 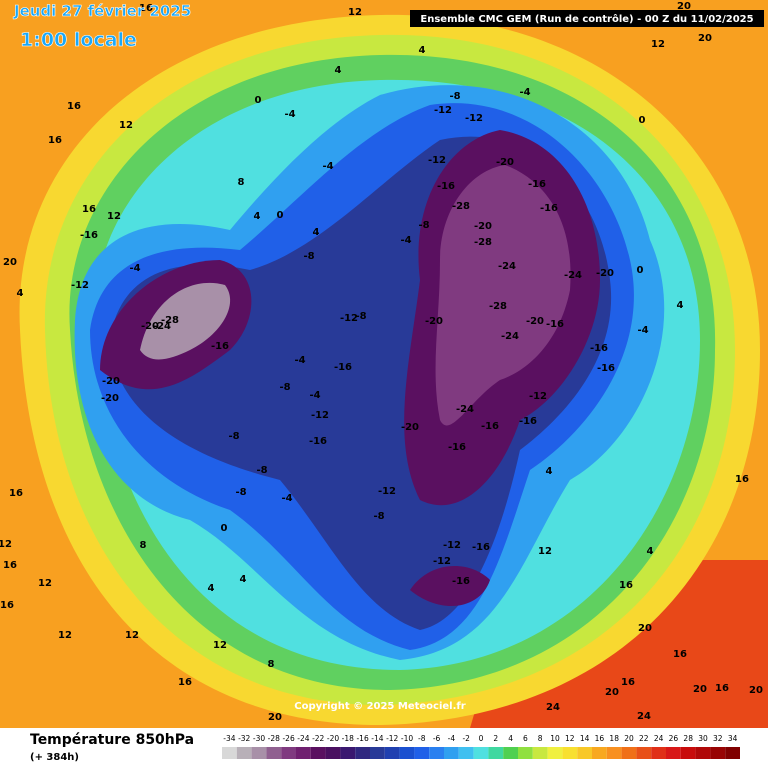 I want to click on colorbar-label: -8, so click(x=422, y=738).